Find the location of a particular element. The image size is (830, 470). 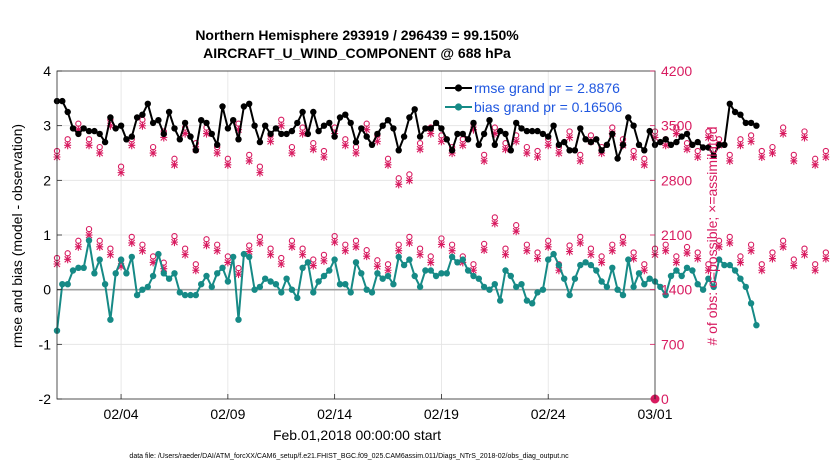

x-tick-label: 03/01 is located at coordinates (654, 414).